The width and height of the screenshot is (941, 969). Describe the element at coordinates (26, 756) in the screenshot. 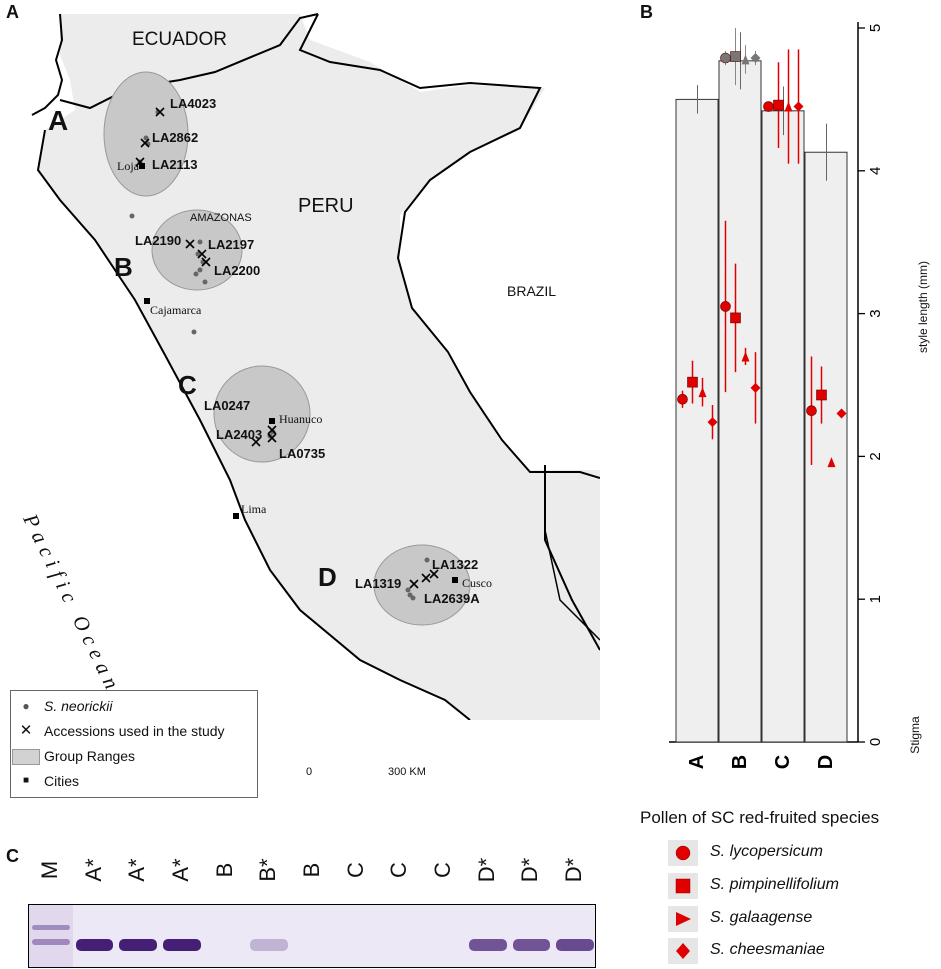

I see `range-swatch-icon` at that location.